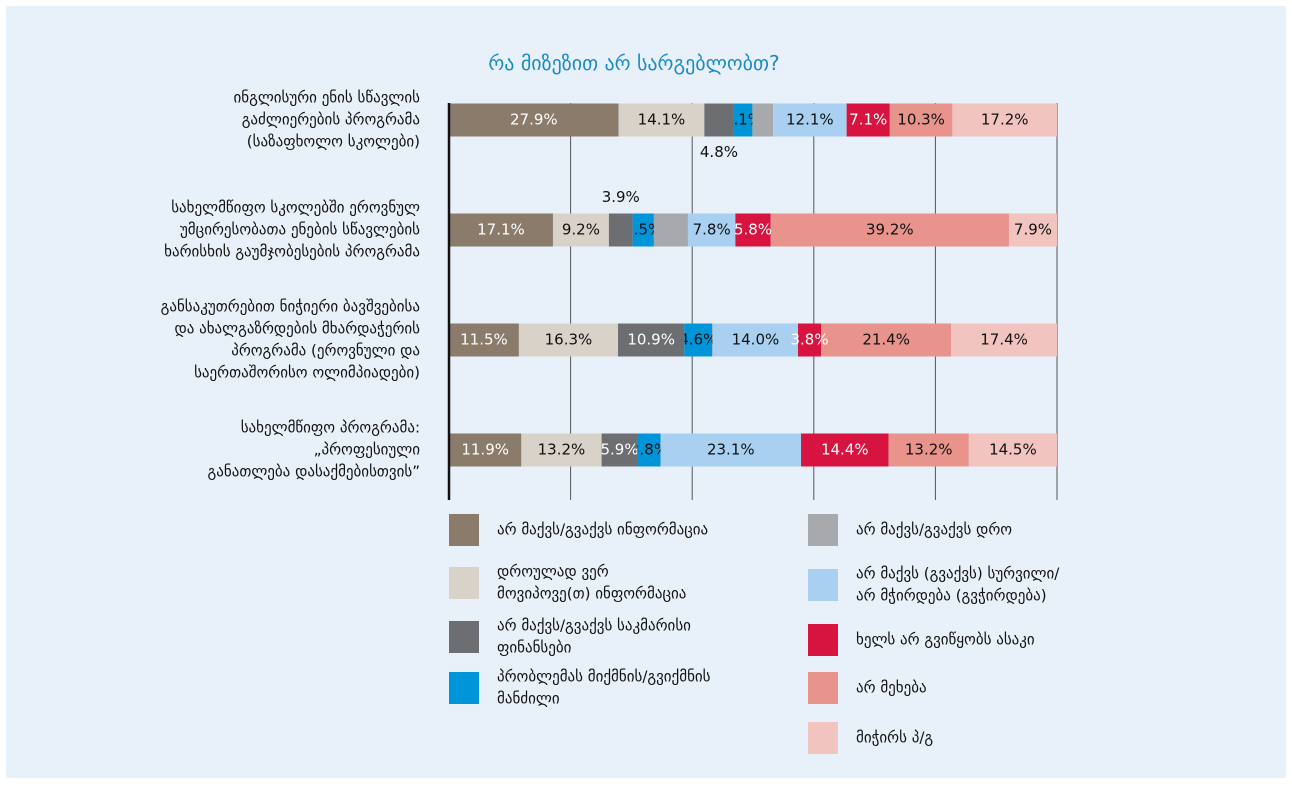 Image resolution: width=1292 pixels, height=788 pixels. What do you see at coordinates (621, 197) in the screenshot?
I see `value-label: 3.9%` at bounding box center [621, 197].